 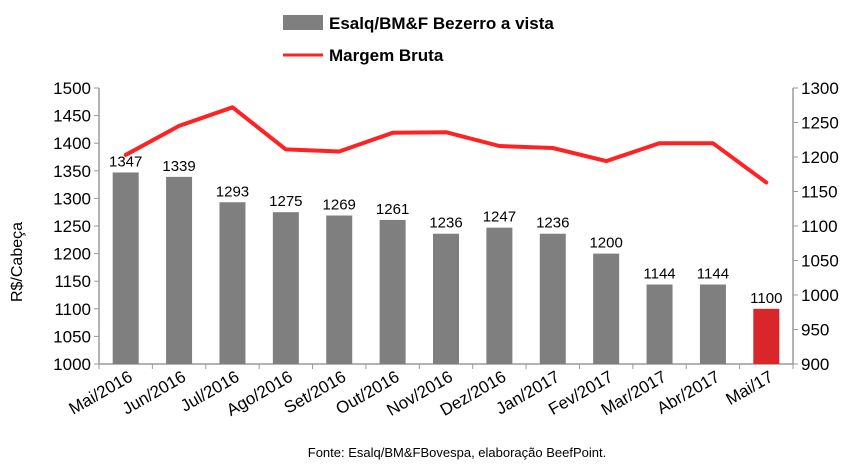 I want to click on data-label: 1269, so click(x=339, y=205).